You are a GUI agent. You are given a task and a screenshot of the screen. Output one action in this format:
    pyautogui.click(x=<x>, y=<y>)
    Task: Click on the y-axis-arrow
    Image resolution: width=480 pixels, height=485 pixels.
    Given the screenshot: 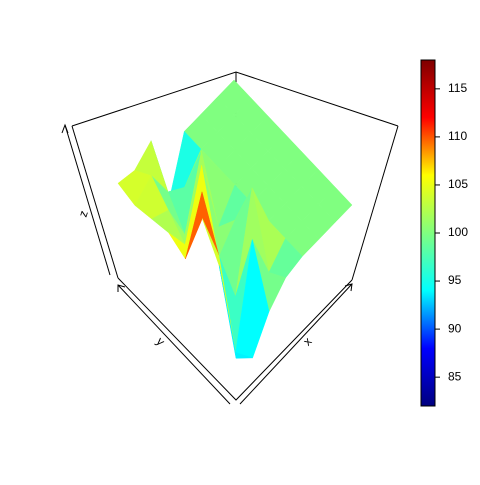 What is the action you would take?
    pyautogui.click(x=174, y=344)
    